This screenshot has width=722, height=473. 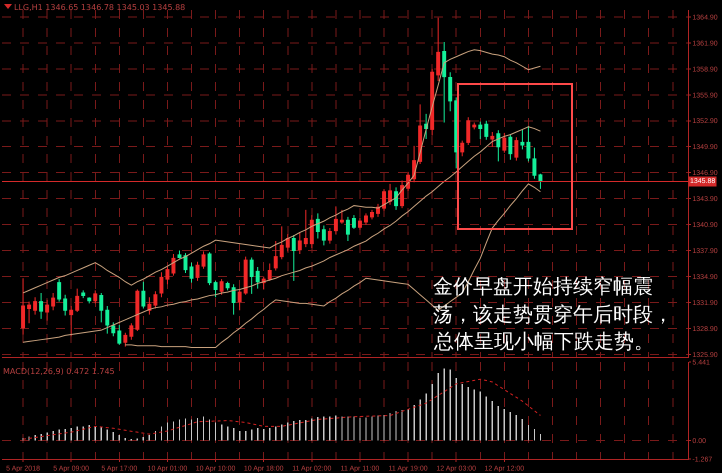 What do you see at coordinates (553, 314) in the screenshot?
I see `annotation: 荡，该走势贯穿午后时段，` at bounding box center [553, 314].